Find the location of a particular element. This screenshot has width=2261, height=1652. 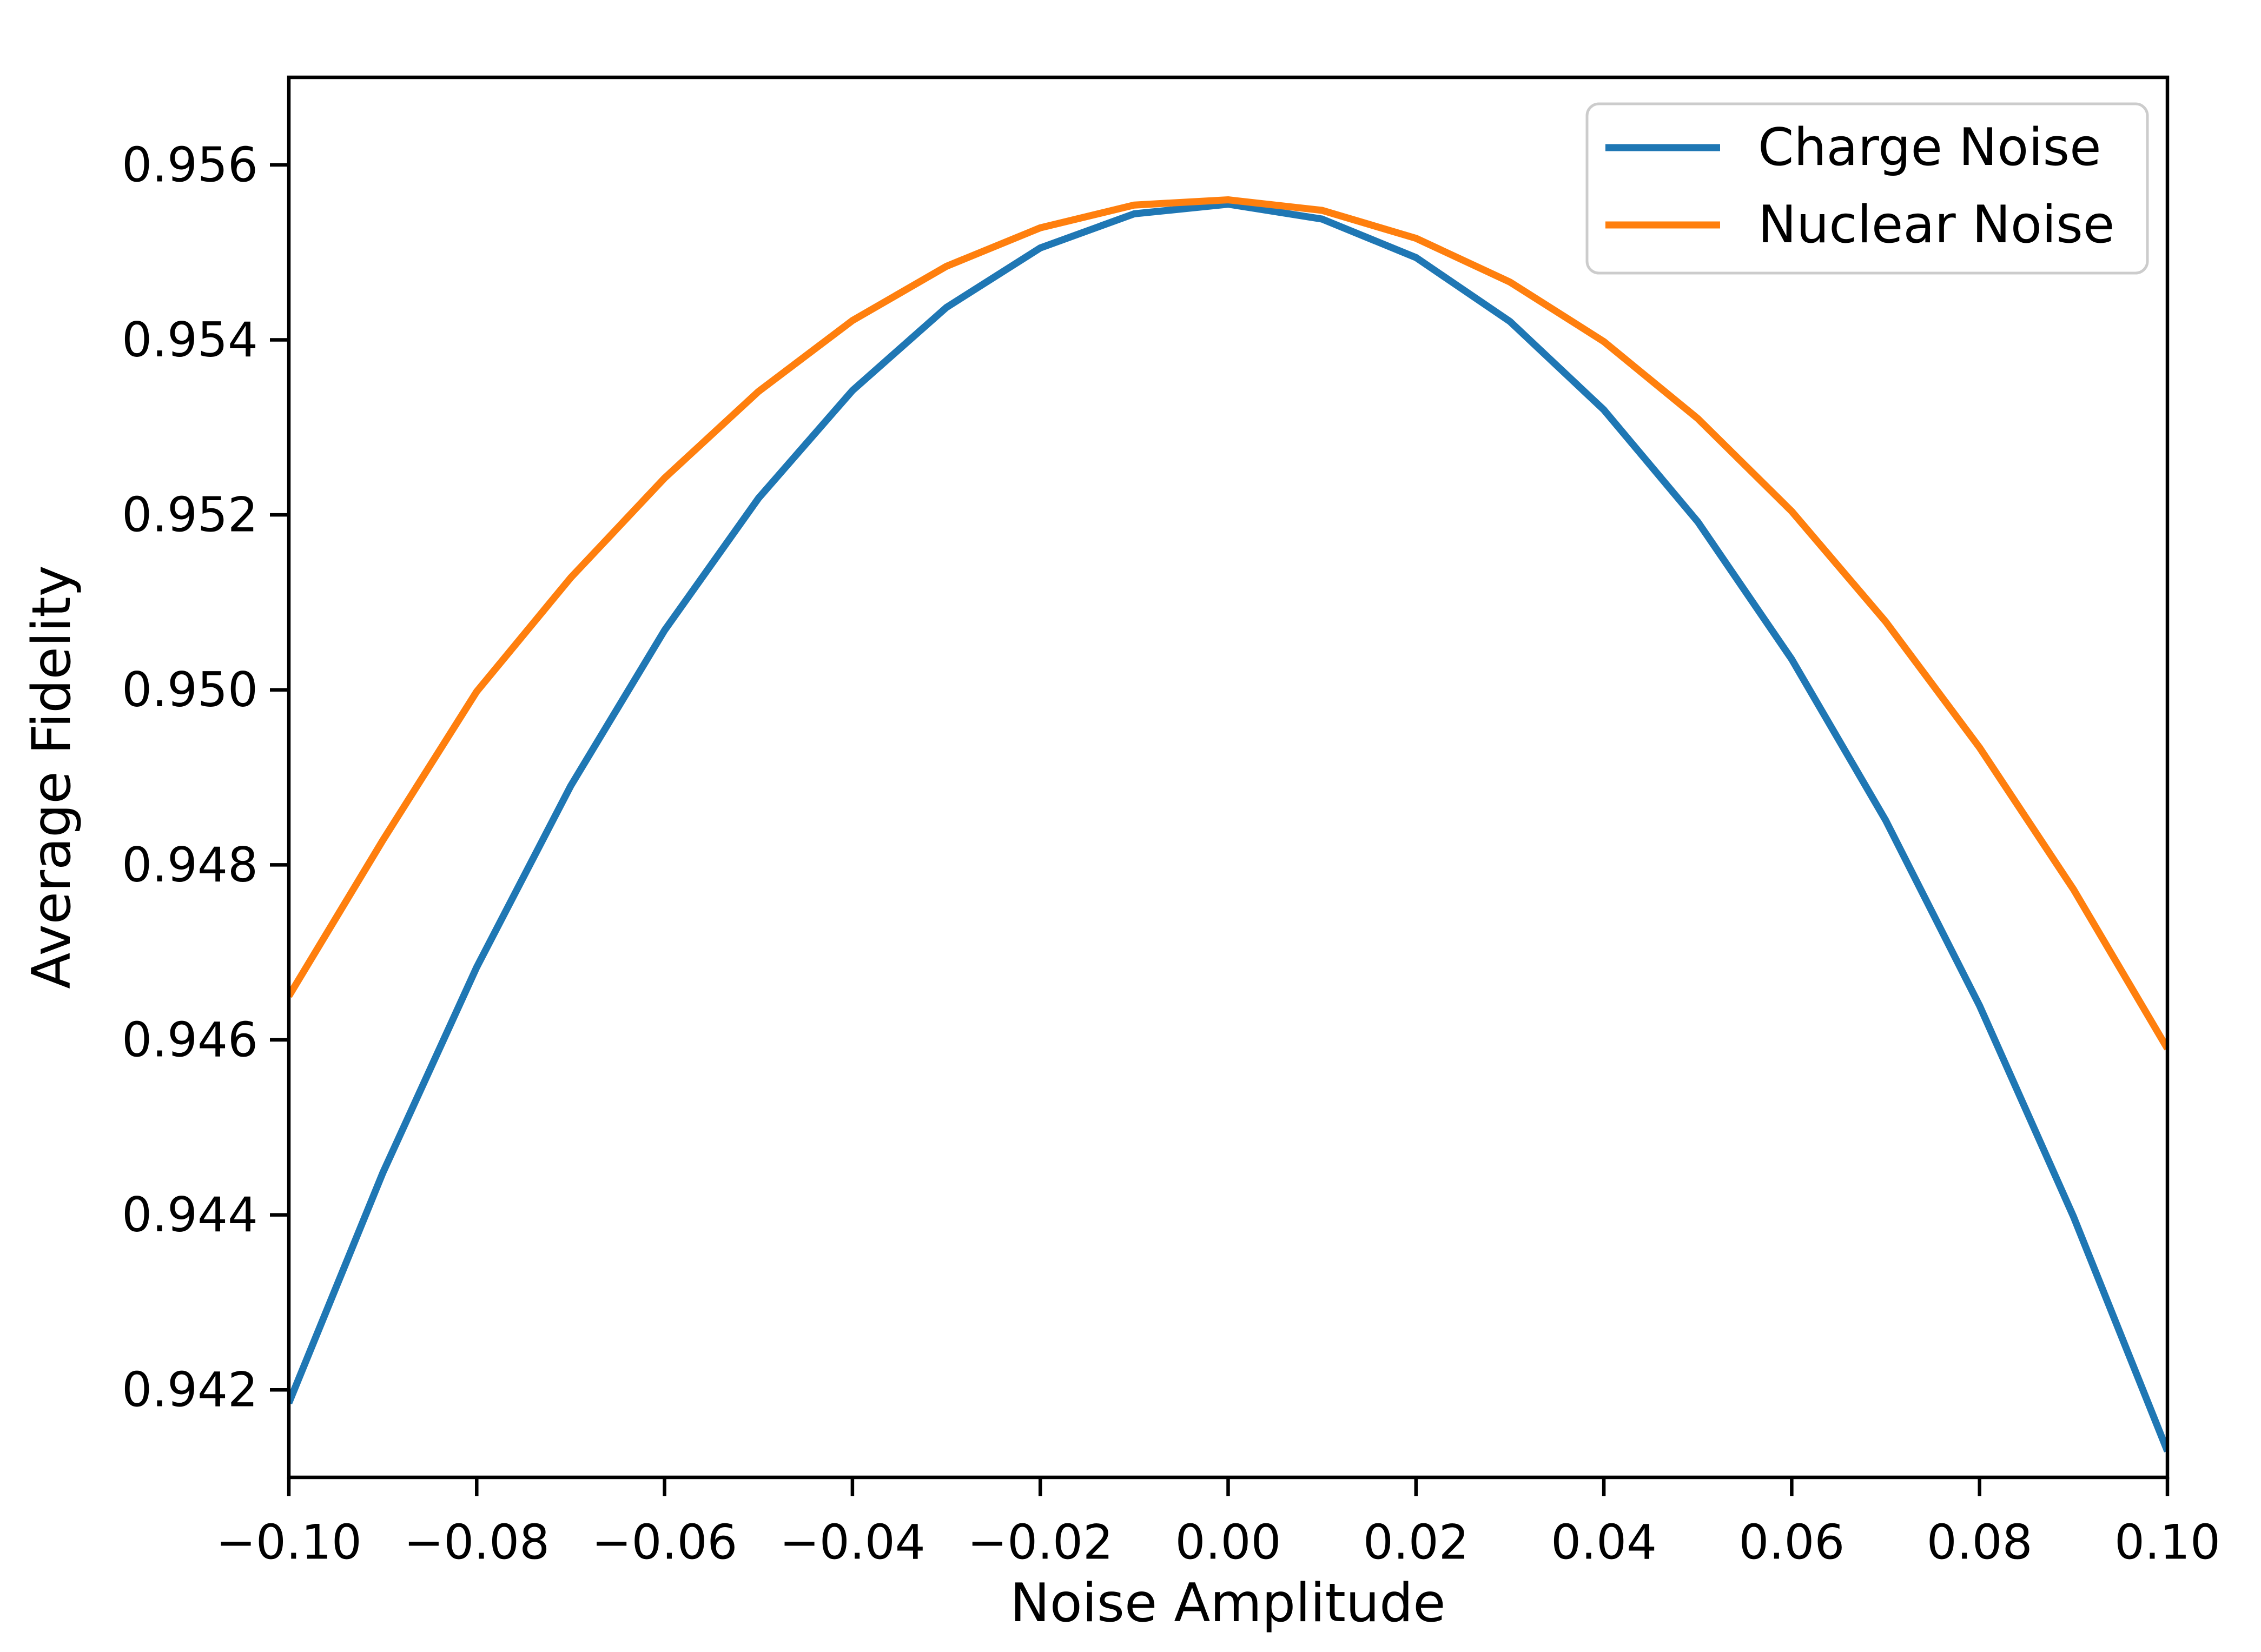

y-tick-label: 0.944 is located at coordinates (190, 1215).